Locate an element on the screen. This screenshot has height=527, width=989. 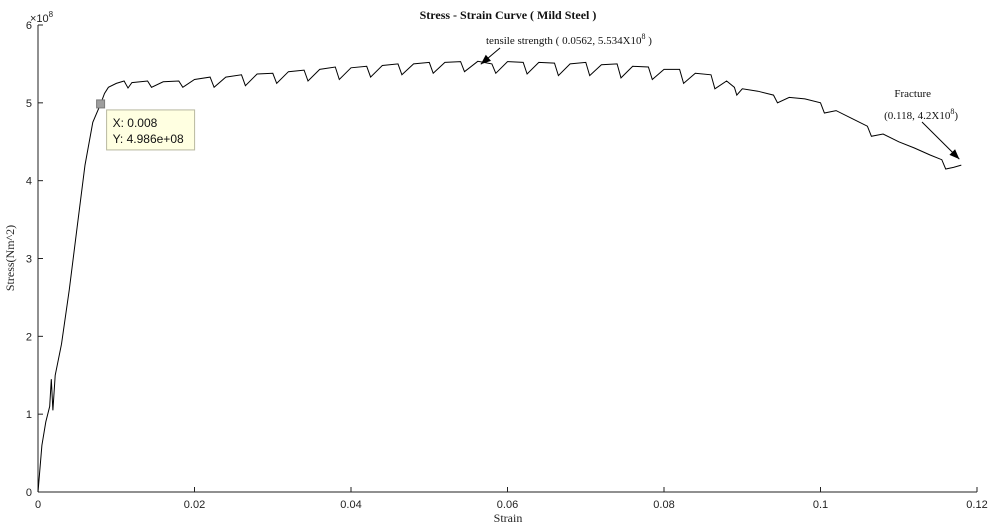
y-tick-label: 6 is located at coordinates (29, 26).